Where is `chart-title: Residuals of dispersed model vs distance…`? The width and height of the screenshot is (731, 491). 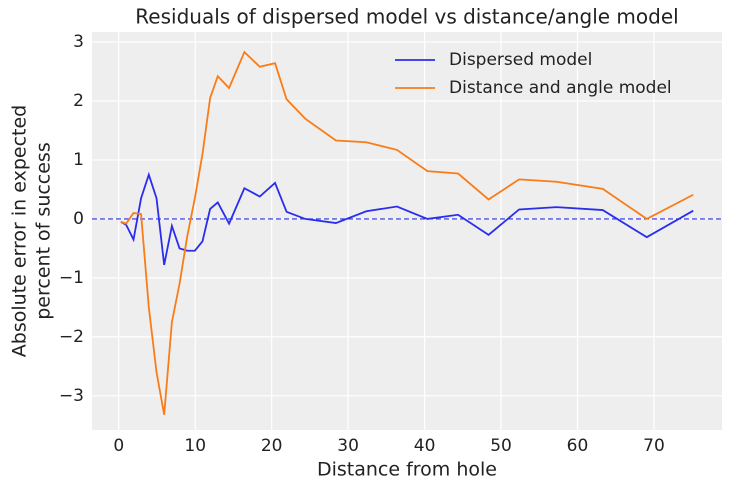 chart-title: Residuals of dispersed model vs distance… is located at coordinates (406, 17).